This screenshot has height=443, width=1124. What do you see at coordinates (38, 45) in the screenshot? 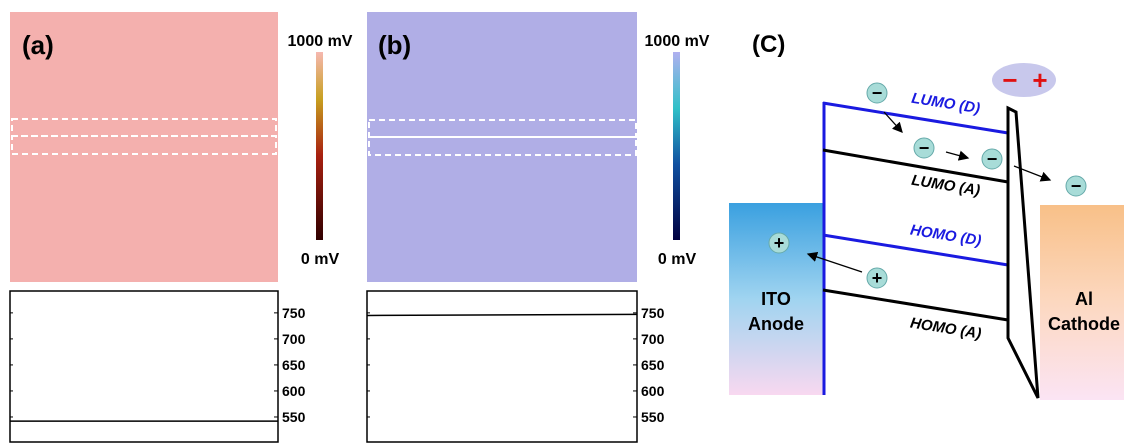
I see `panel-label: (a)` at bounding box center [38, 45].